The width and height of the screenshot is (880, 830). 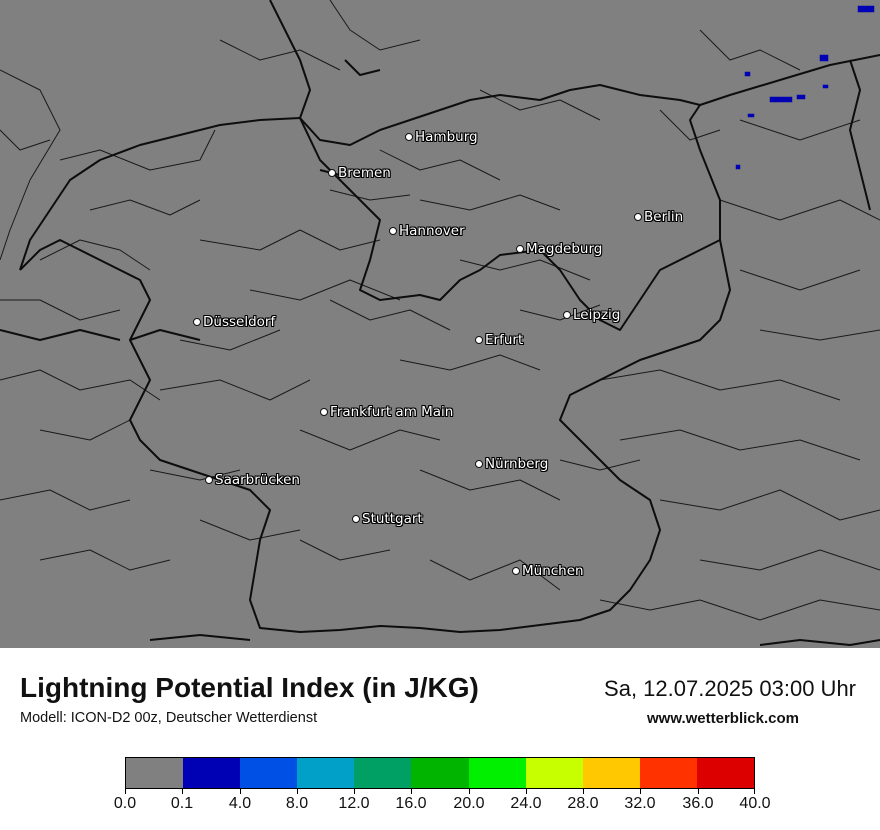 I want to click on legend-tick-label: 0.0, so click(x=125, y=803).